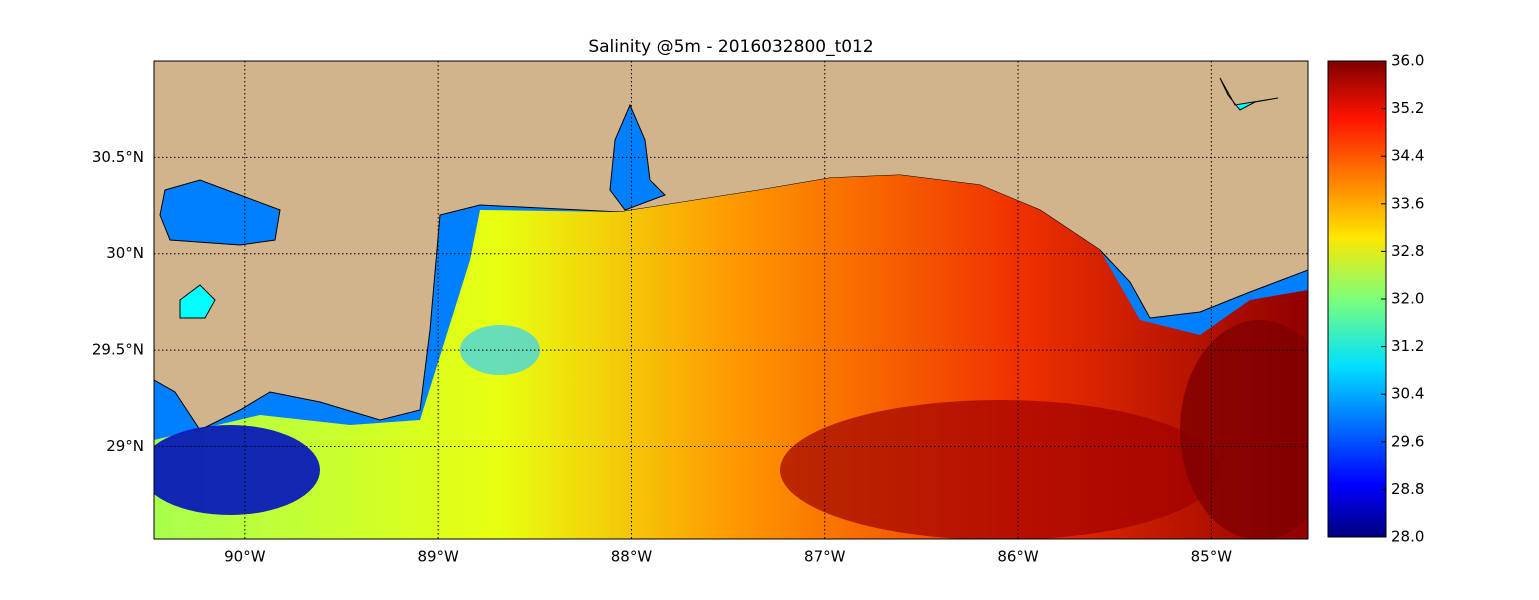 Image resolution: width=1539 pixels, height=600 pixels. I want to click on saline-core, so click(1244, 429).